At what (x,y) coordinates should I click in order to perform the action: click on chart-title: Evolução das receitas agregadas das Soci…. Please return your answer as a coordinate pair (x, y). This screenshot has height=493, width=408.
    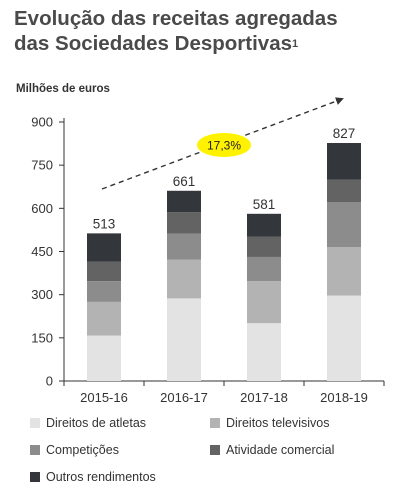
    Looking at the image, I should click on (209, 31).